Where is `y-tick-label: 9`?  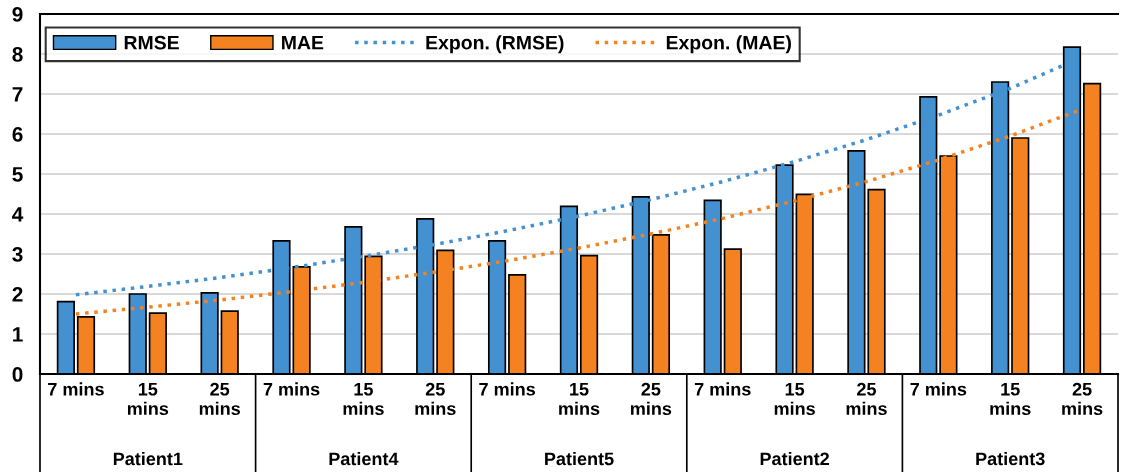 y-tick-label: 9 is located at coordinates (17, 14).